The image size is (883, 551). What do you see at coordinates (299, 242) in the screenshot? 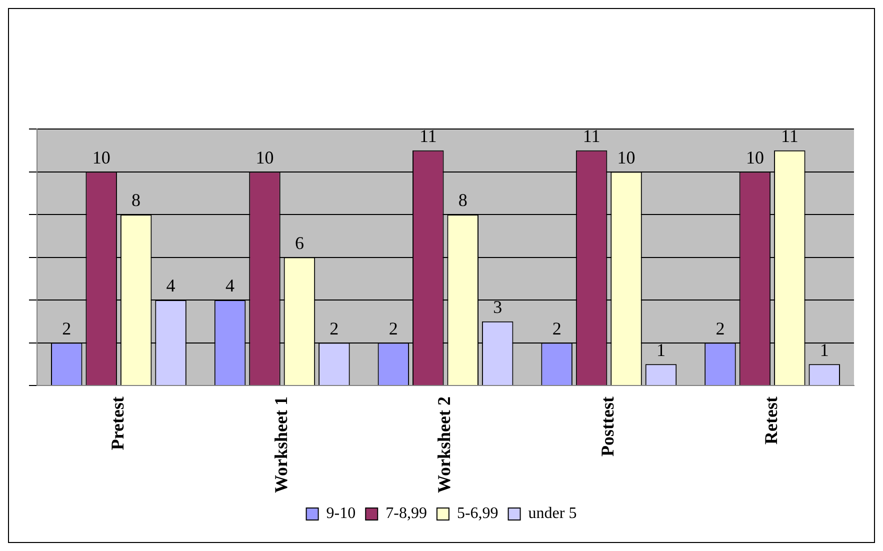
I see `data-label: 6` at bounding box center [299, 242].